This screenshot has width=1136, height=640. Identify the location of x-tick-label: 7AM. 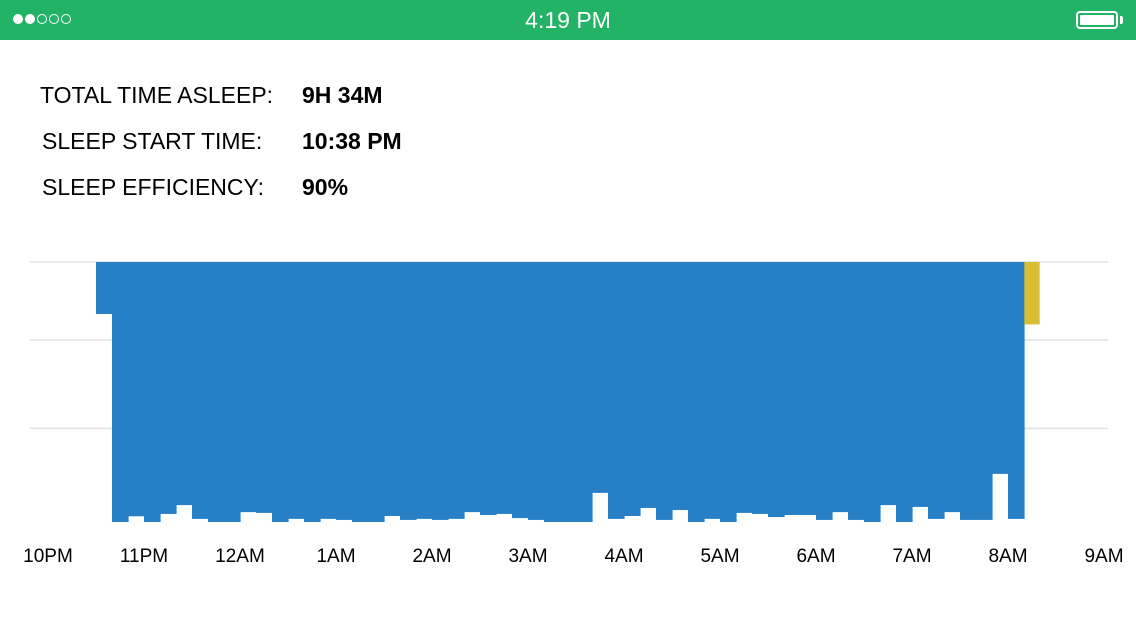
(911, 556).